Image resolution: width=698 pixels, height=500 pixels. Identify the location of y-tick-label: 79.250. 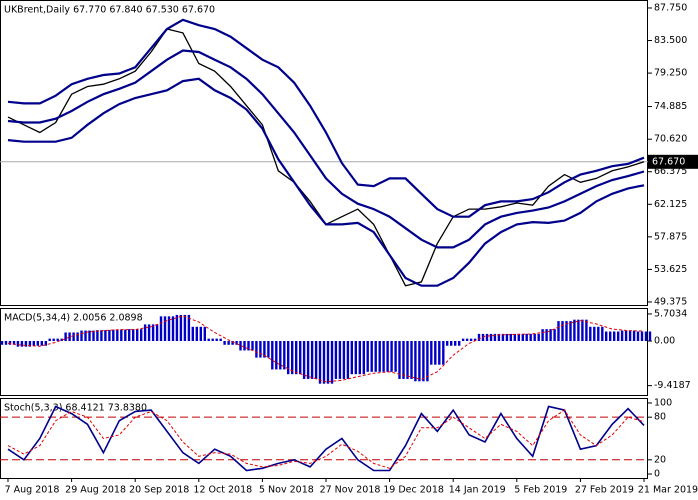
(670, 73).